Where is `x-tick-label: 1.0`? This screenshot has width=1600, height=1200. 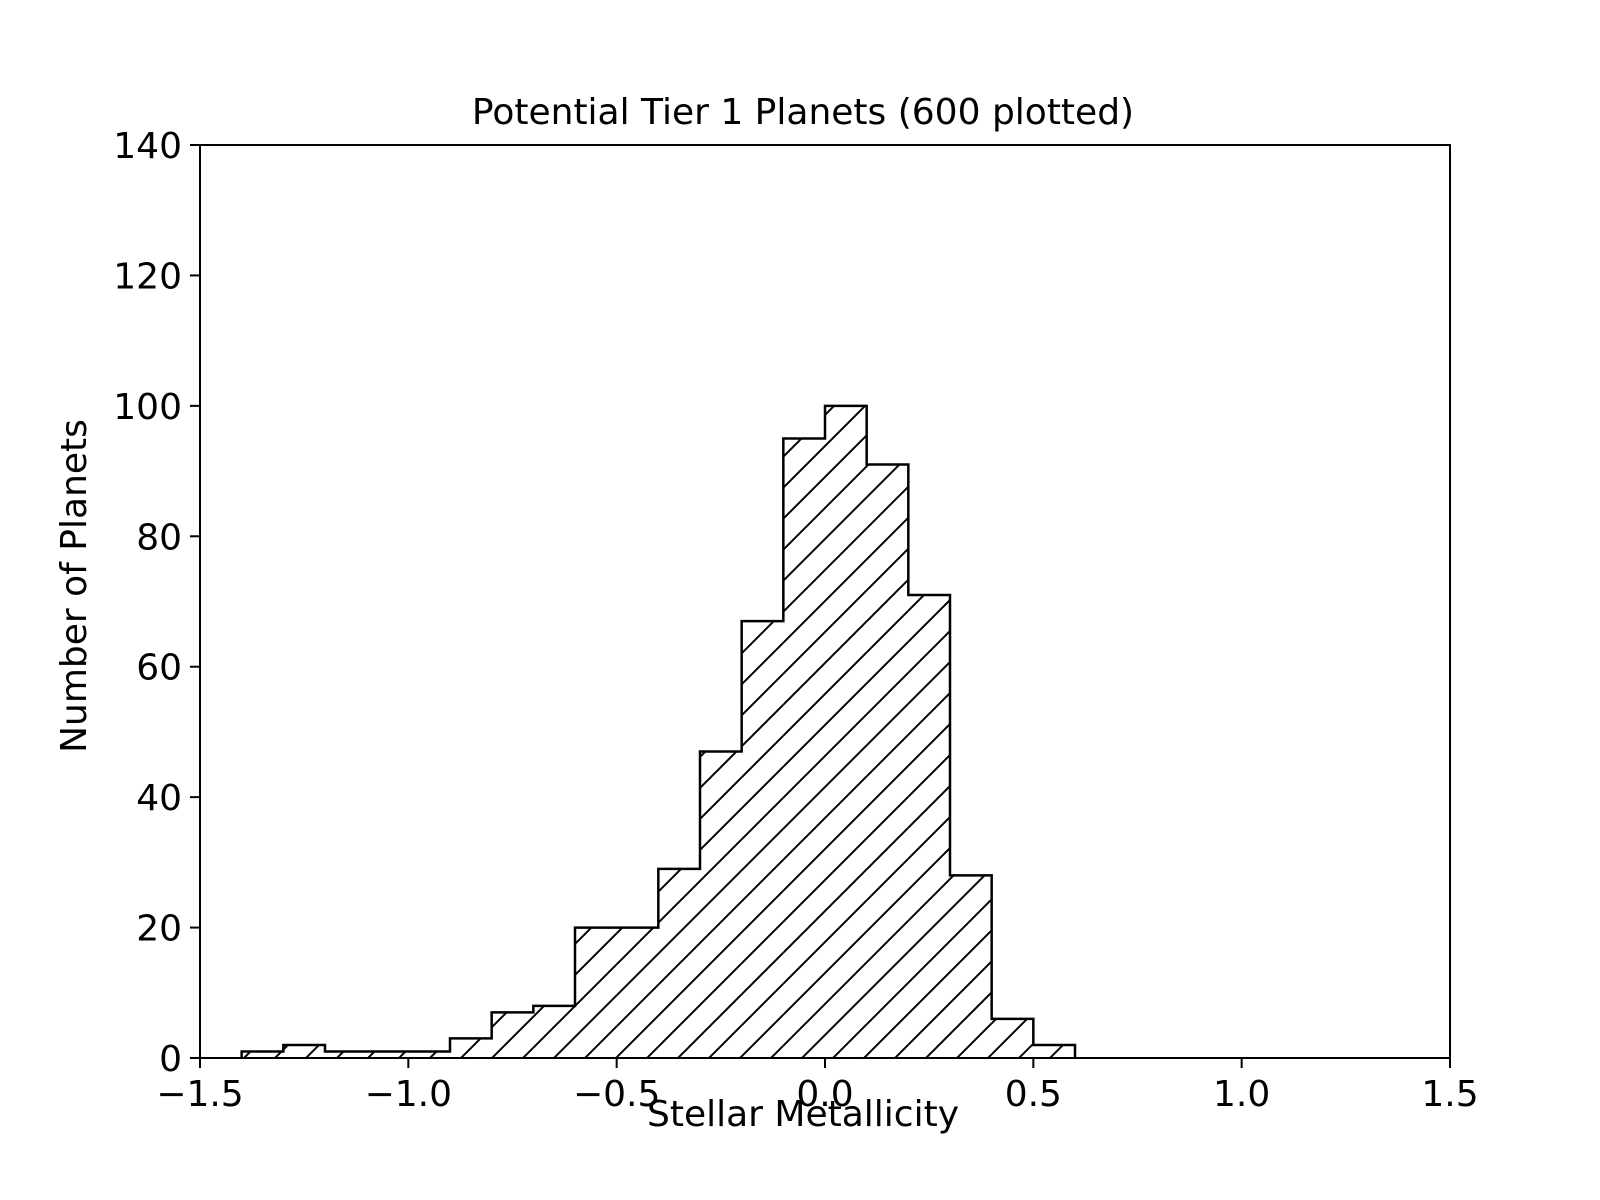 x-tick-label: 1.0 is located at coordinates (1241, 1094).